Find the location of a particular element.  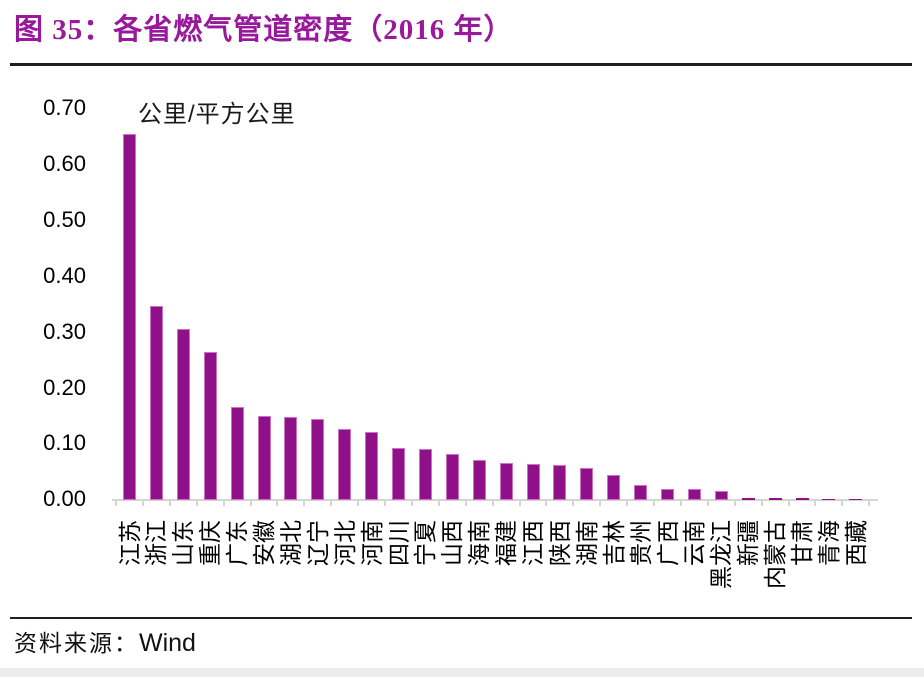

x-category-label: 甘肃 is located at coordinates (802, 543).